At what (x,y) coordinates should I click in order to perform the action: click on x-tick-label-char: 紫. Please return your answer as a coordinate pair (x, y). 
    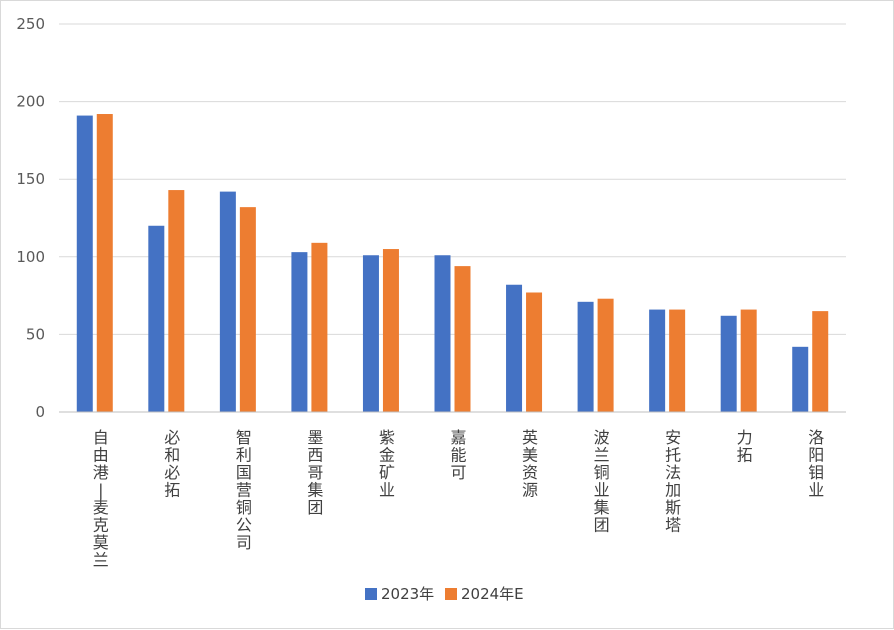
    Looking at the image, I should click on (387, 437).